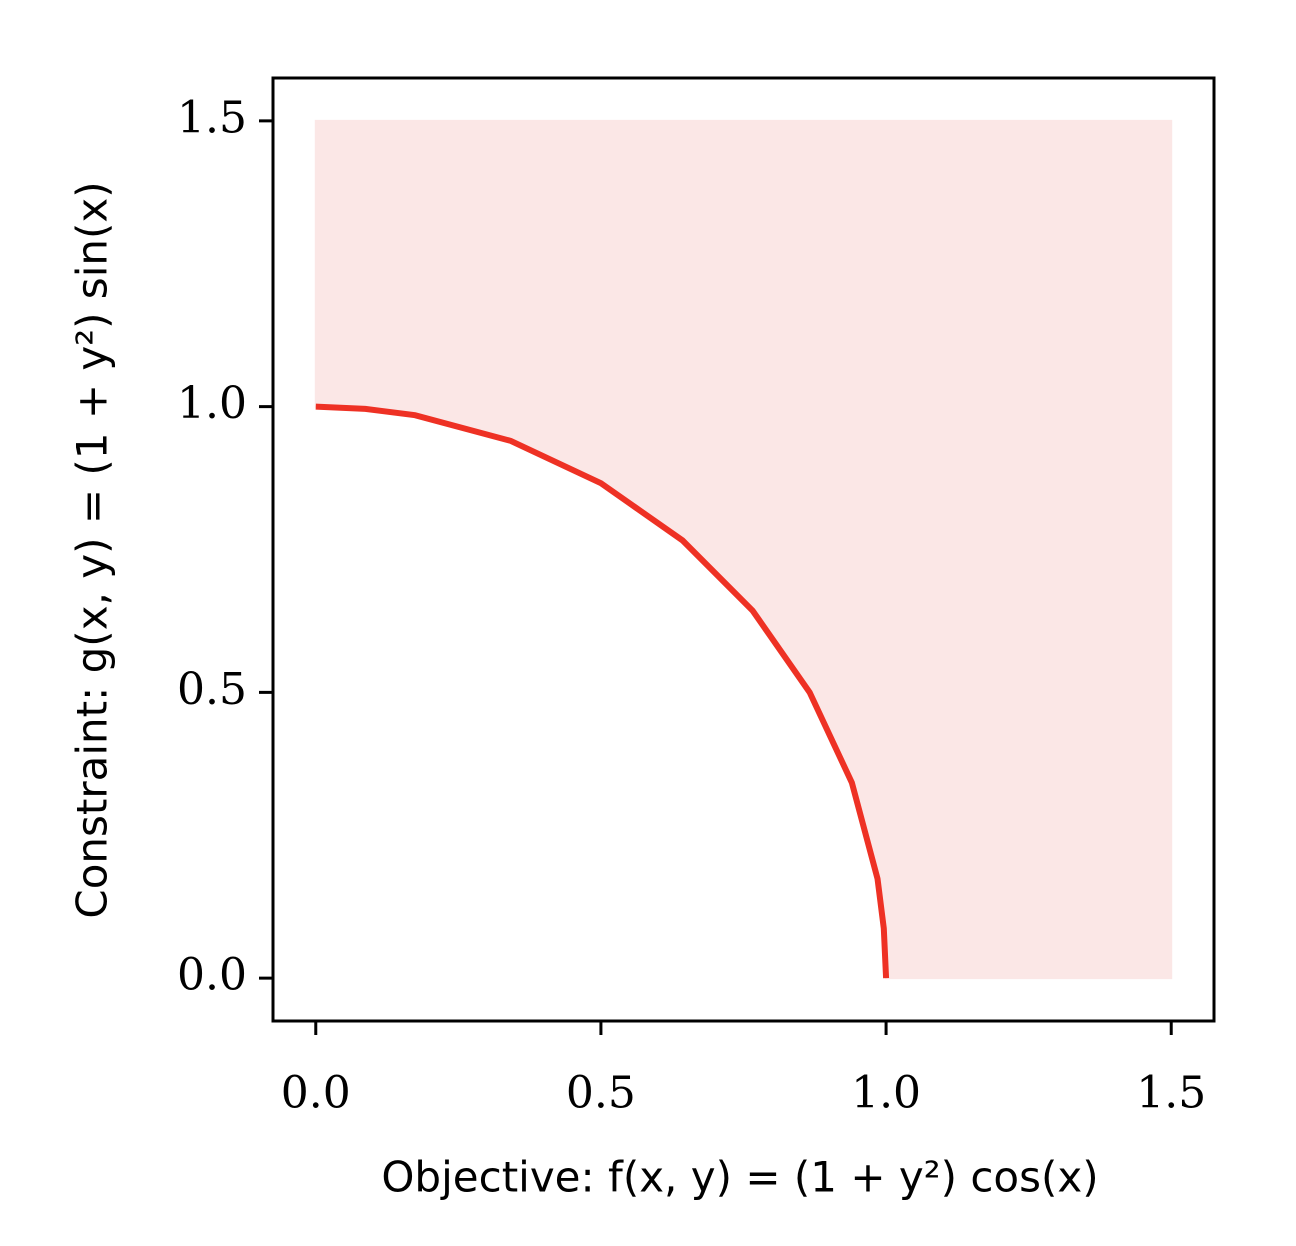 The image size is (1296, 1246). Describe the element at coordinates (212, 689) in the screenshot. I see `y-tick-label: 0.5` at that location.